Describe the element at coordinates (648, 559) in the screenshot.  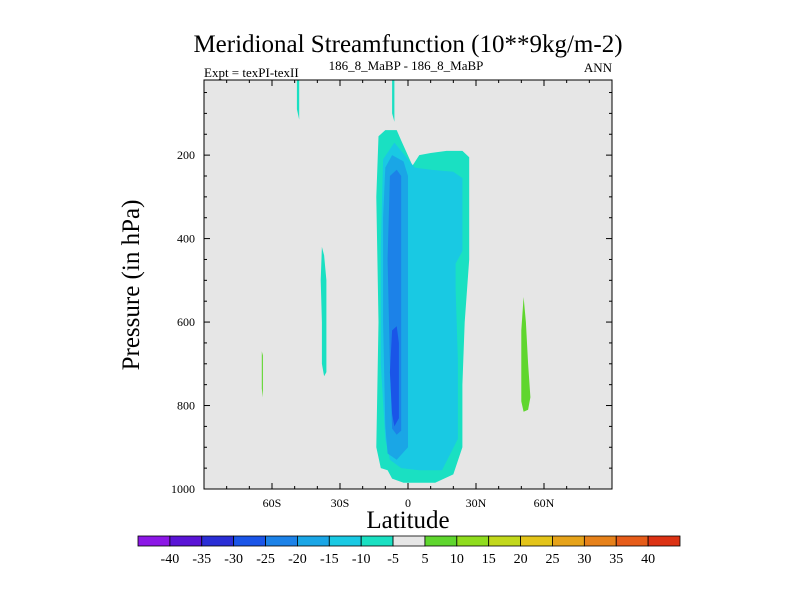
I see `colorbar-tick-label: 40` at that location.